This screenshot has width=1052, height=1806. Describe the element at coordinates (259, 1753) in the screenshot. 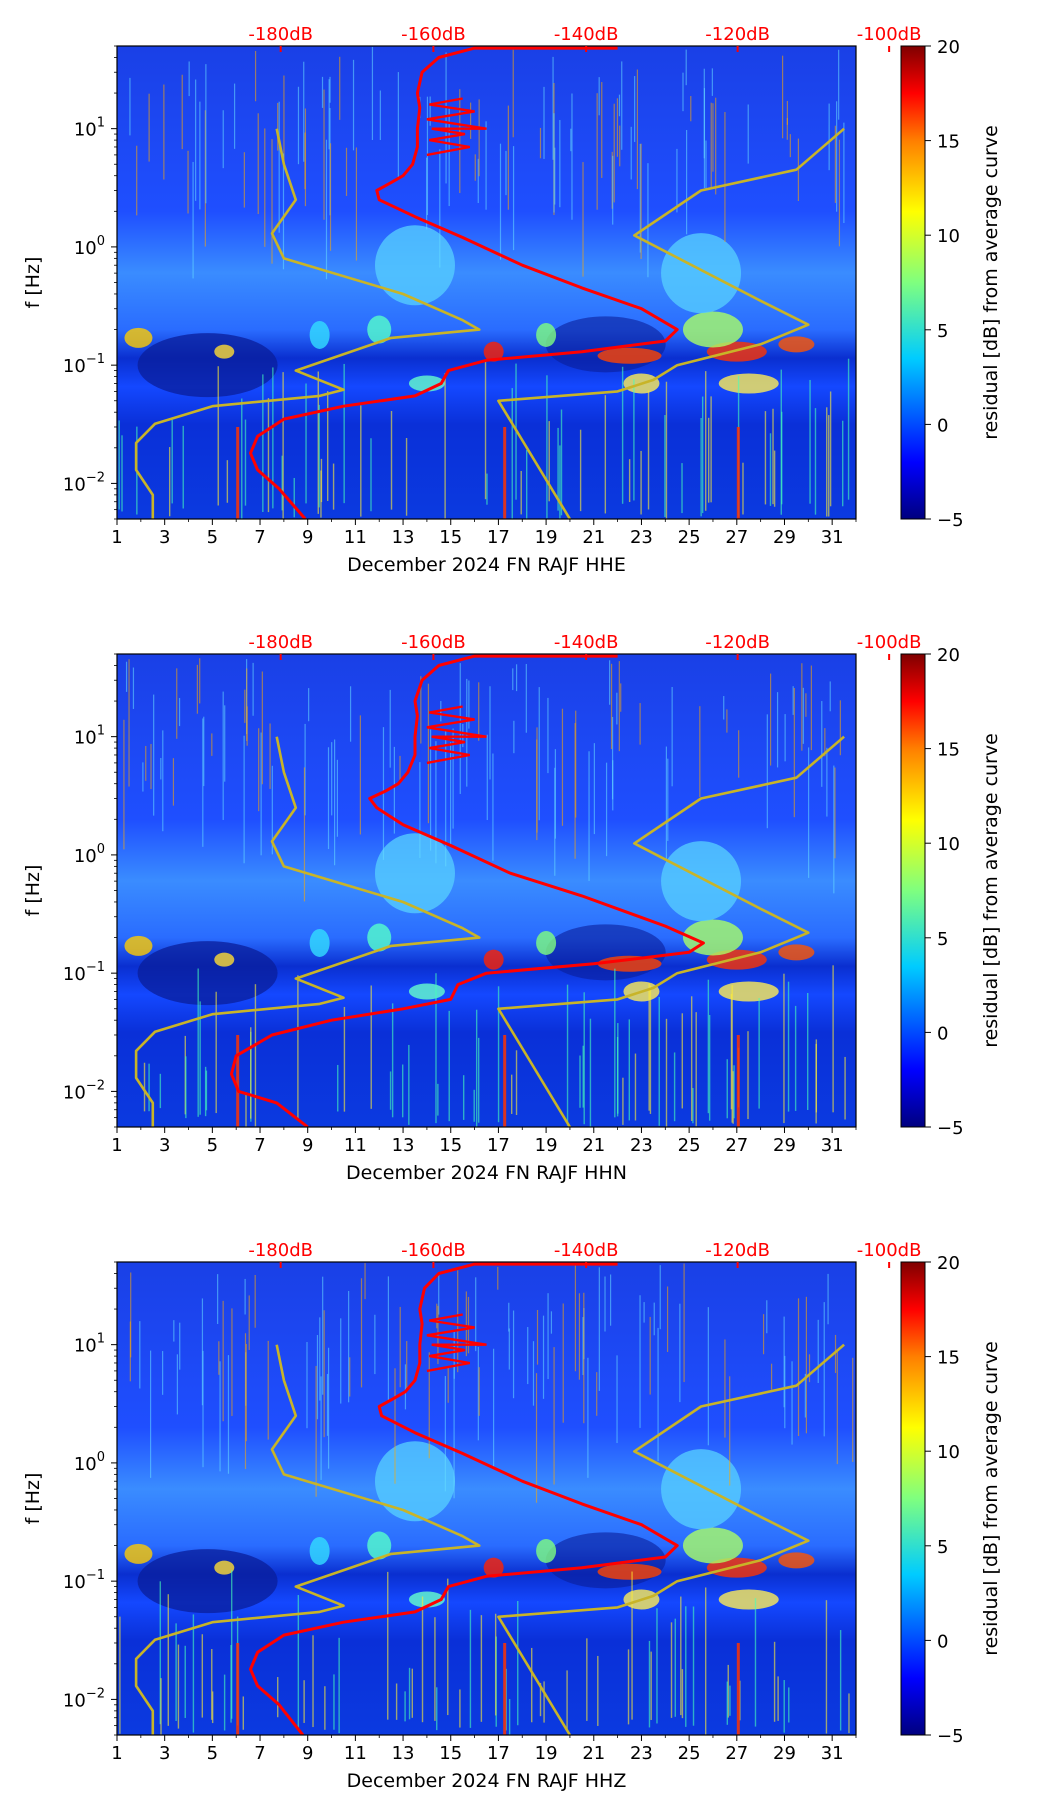

I see `x-tick-label: 7` at that location.